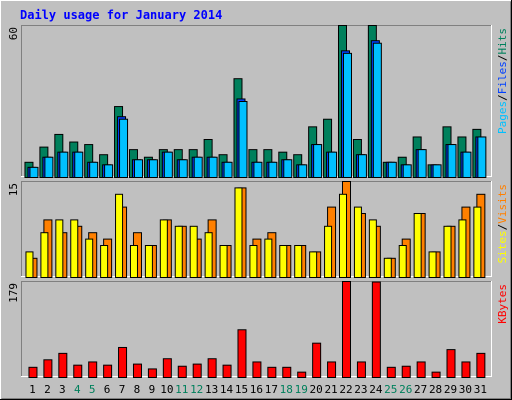  Describe the element at coordinates (316, 389) in the screenshot. I see `x-tick-label: 20` at that location.